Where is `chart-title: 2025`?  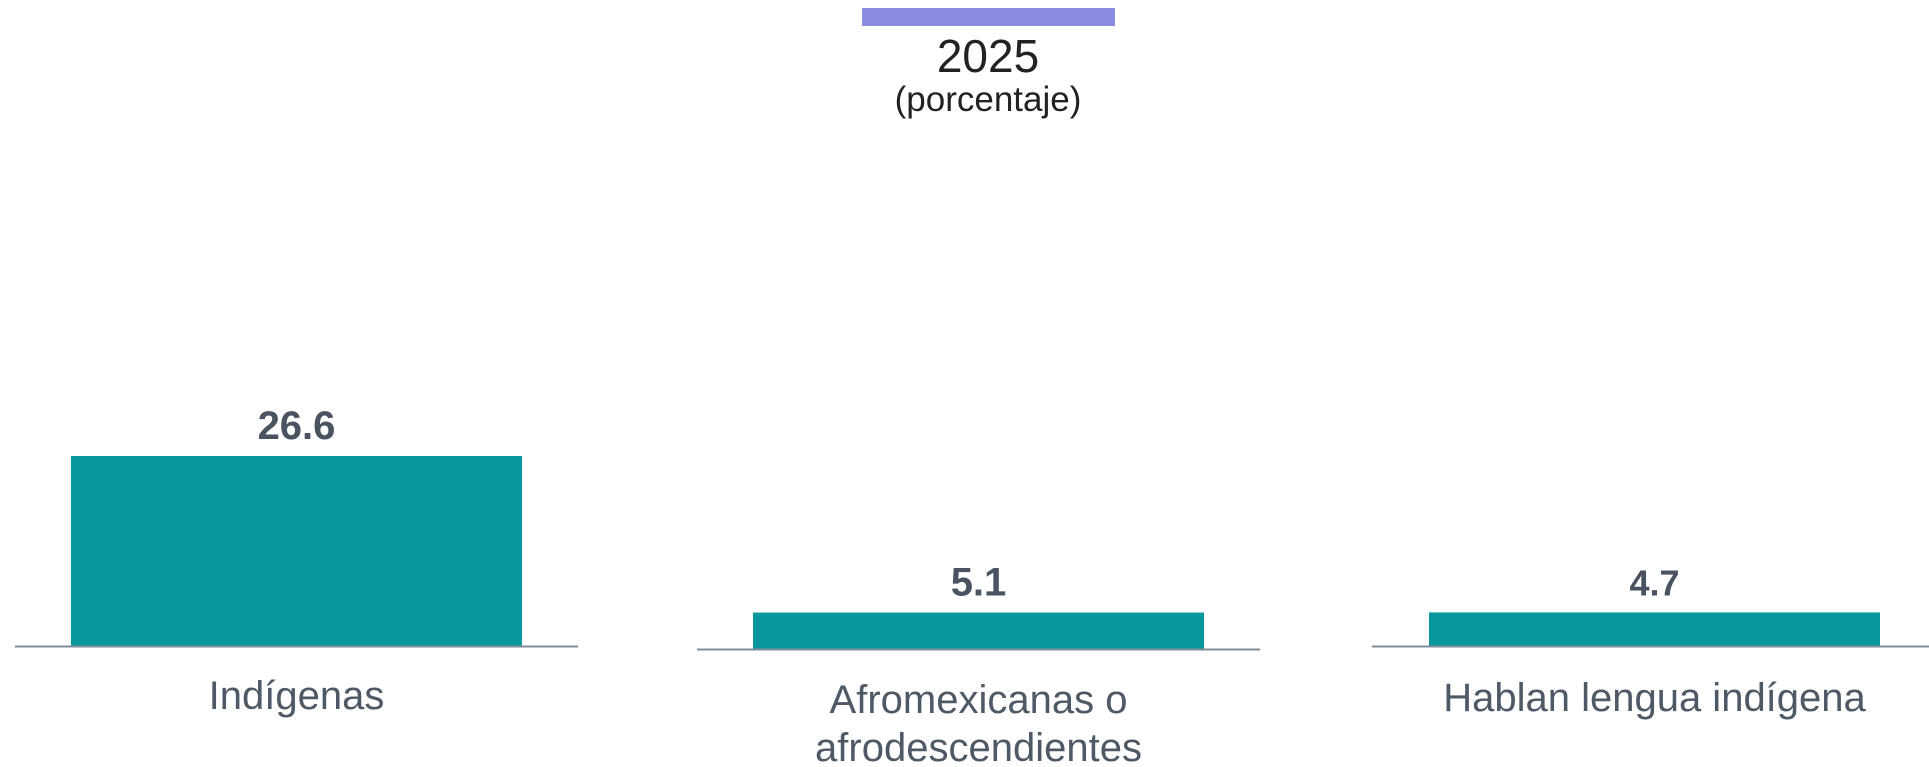
chart-title: 2025 is located at coordinates (988, 56).